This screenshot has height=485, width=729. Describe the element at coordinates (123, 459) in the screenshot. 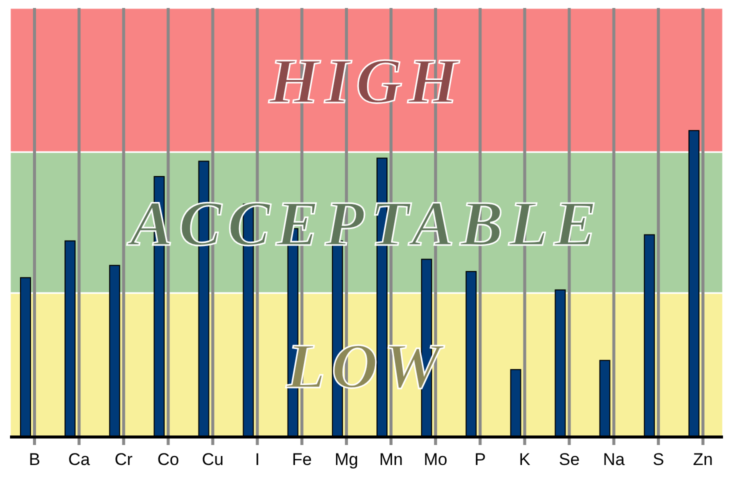

I see `x-tick-label: Cr` at that location.